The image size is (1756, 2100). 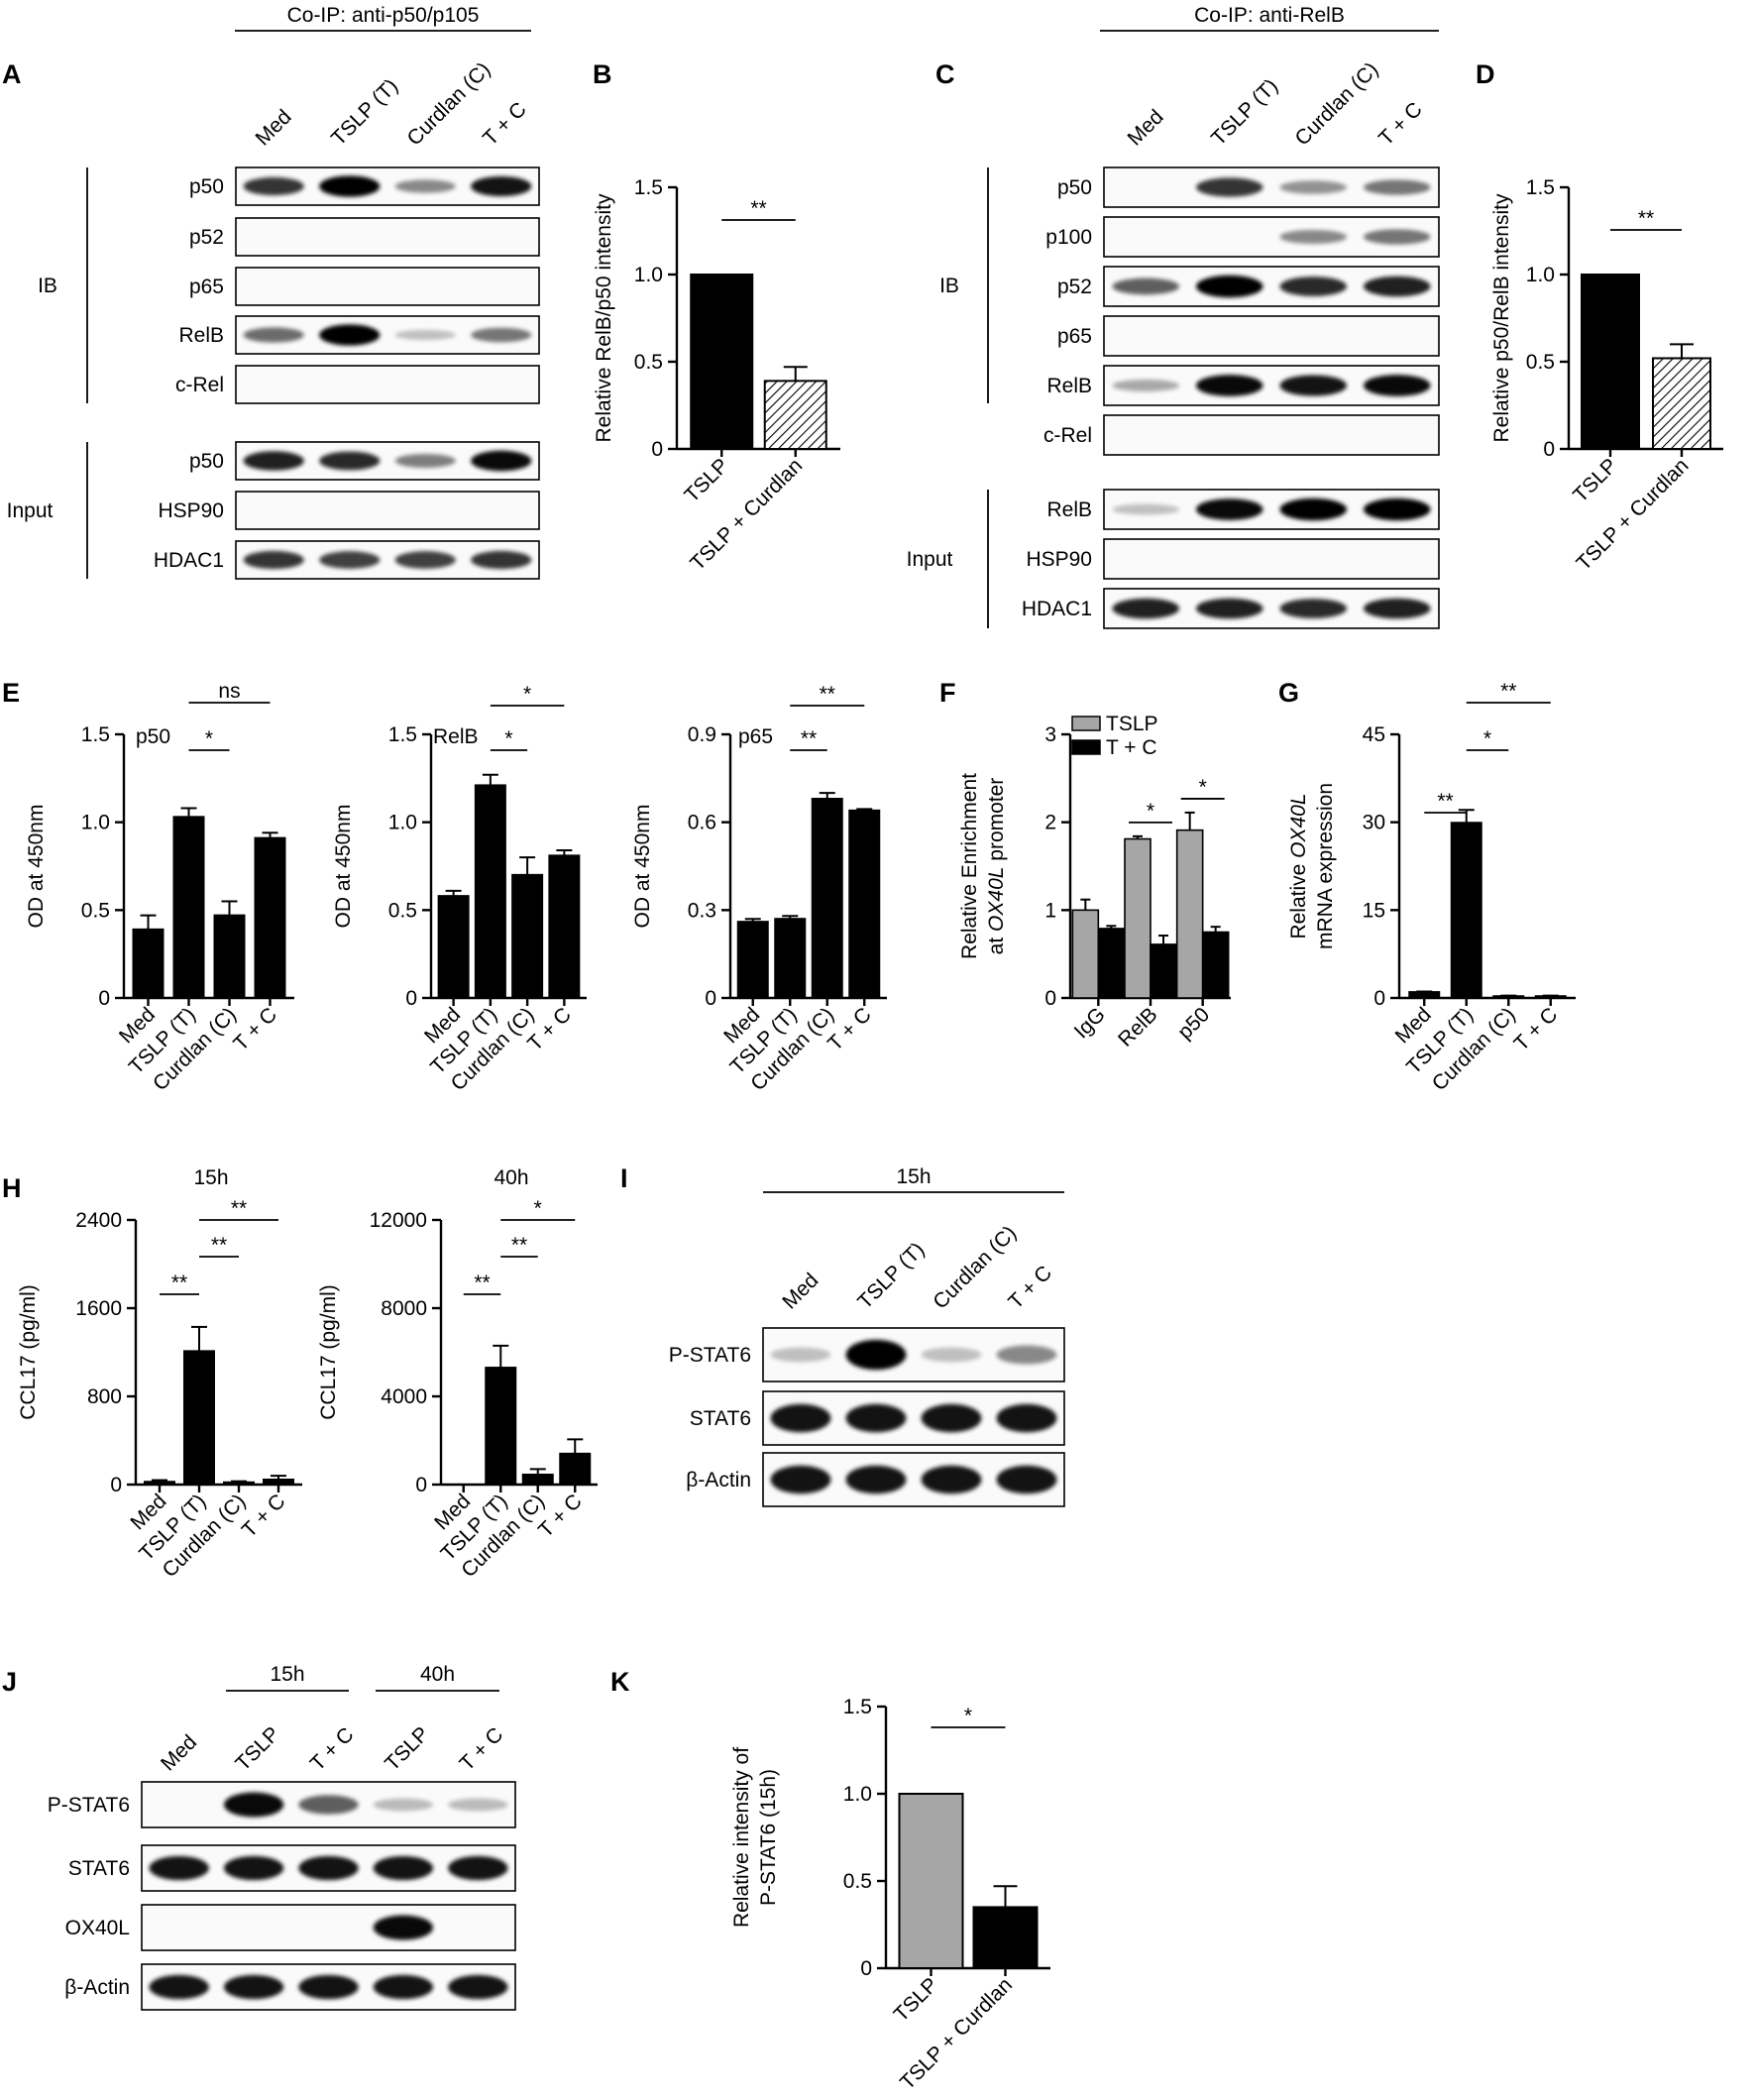 What do you see at coordinates (996, 866) in the screenshot?
I see `y-axis-label-line2: at OX40L promoter` at bounding box center [996, 866].